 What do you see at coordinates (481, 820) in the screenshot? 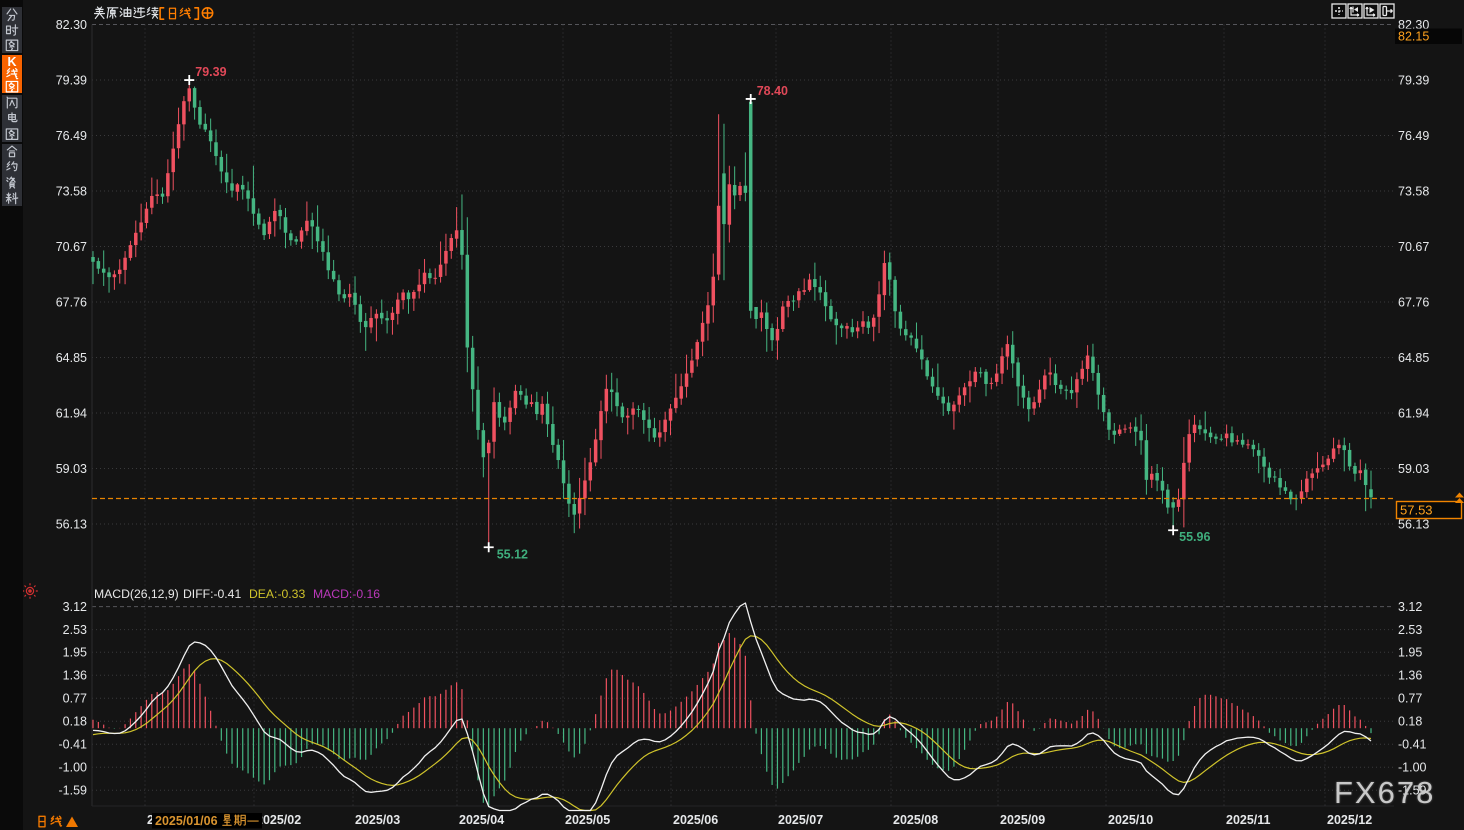
I see `svg-text: 2025/04` at bounding box center [481, 820].